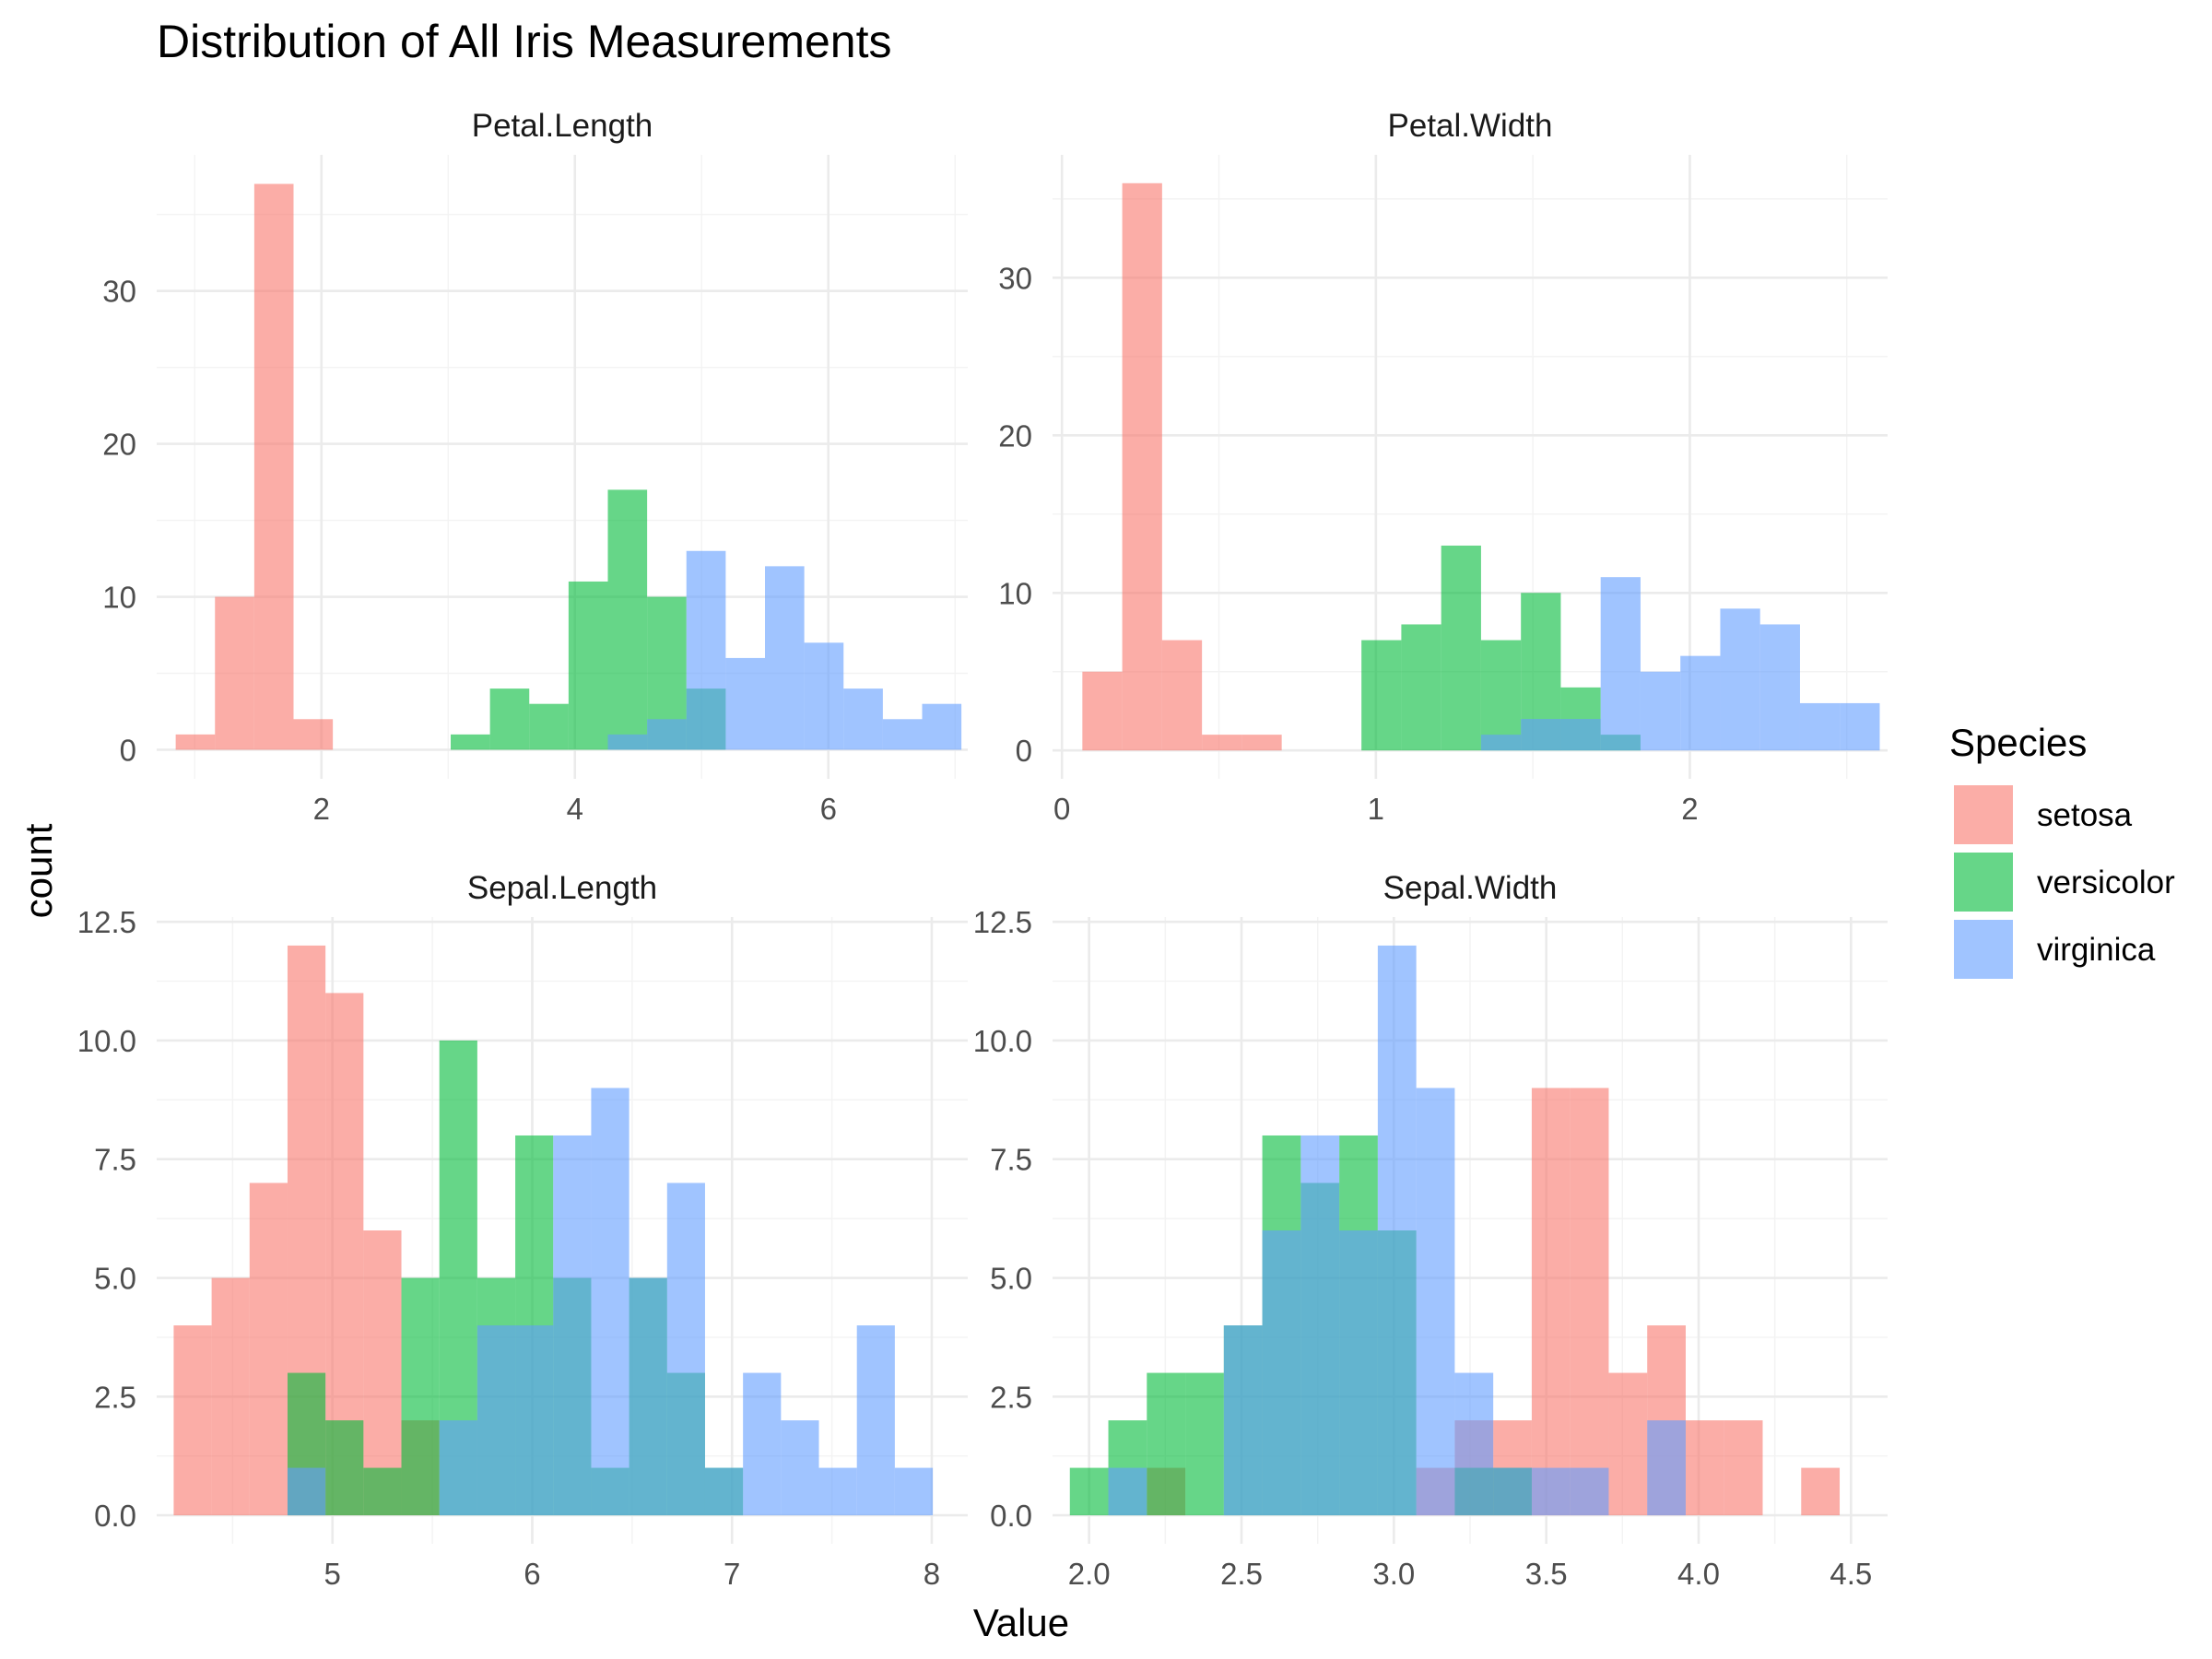 The width and height of the screenshot is (2212, 1659). What do you see at coordinates (1241, 1574) in the screenshot?
I see `x-tick-label: 2.5` at bounding box center [1241, 1574].